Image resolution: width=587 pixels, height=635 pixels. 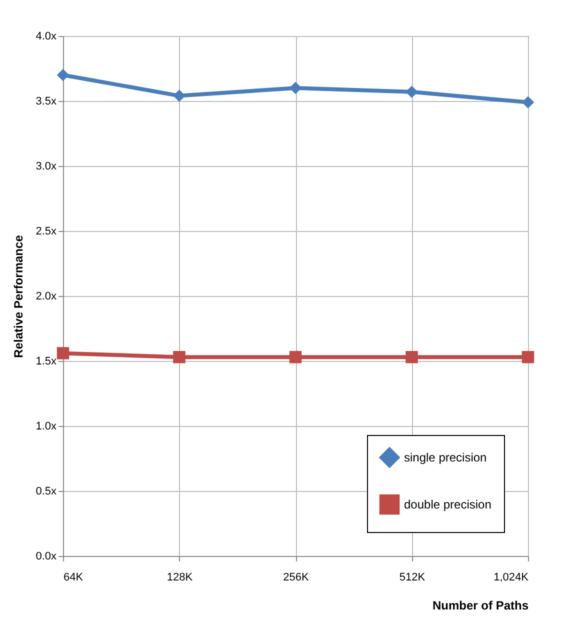 I want to click on x-tick-label: 256K, so click(x=296, y=578).